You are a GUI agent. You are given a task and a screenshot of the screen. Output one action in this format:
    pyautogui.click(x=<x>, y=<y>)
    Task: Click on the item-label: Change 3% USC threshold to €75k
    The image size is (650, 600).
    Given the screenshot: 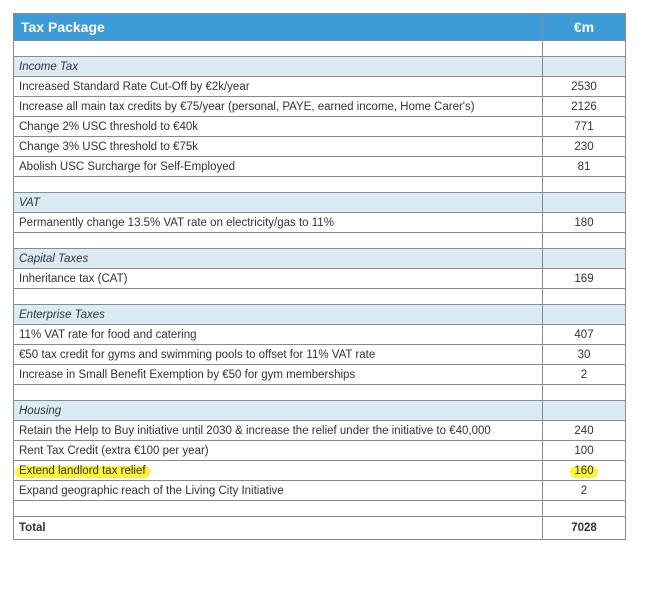 What is the action you would take?
    pyautogui.click(x=108, y=146)
    